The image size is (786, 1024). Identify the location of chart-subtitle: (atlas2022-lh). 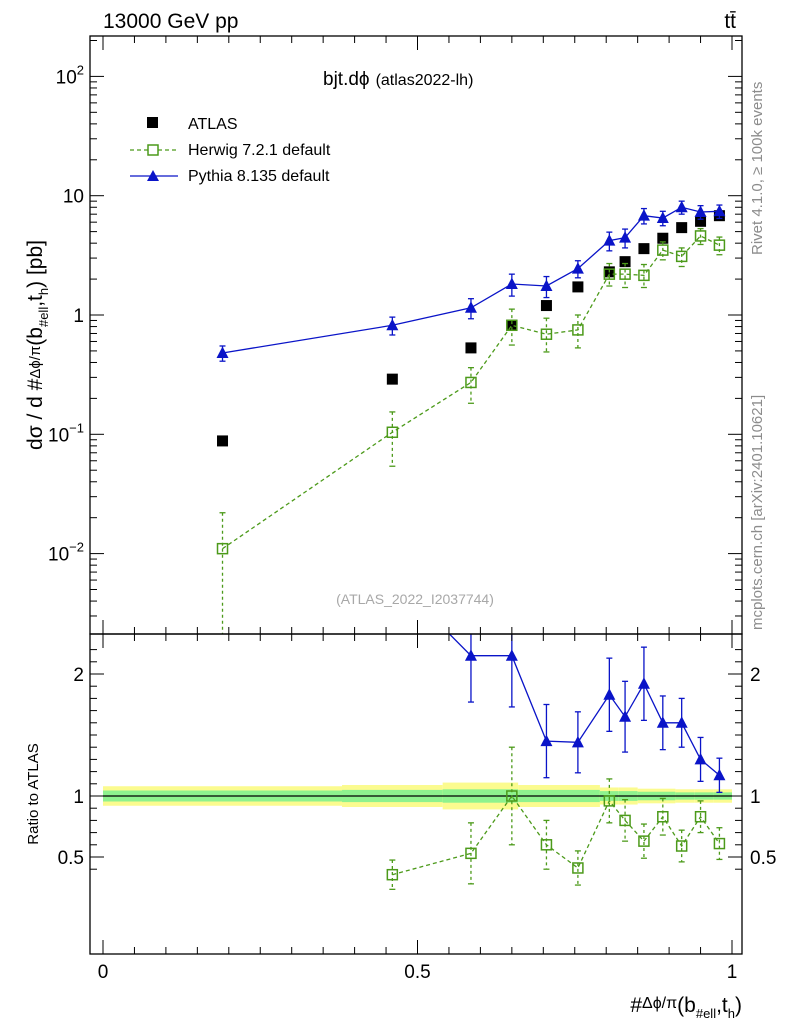
(425, 80).